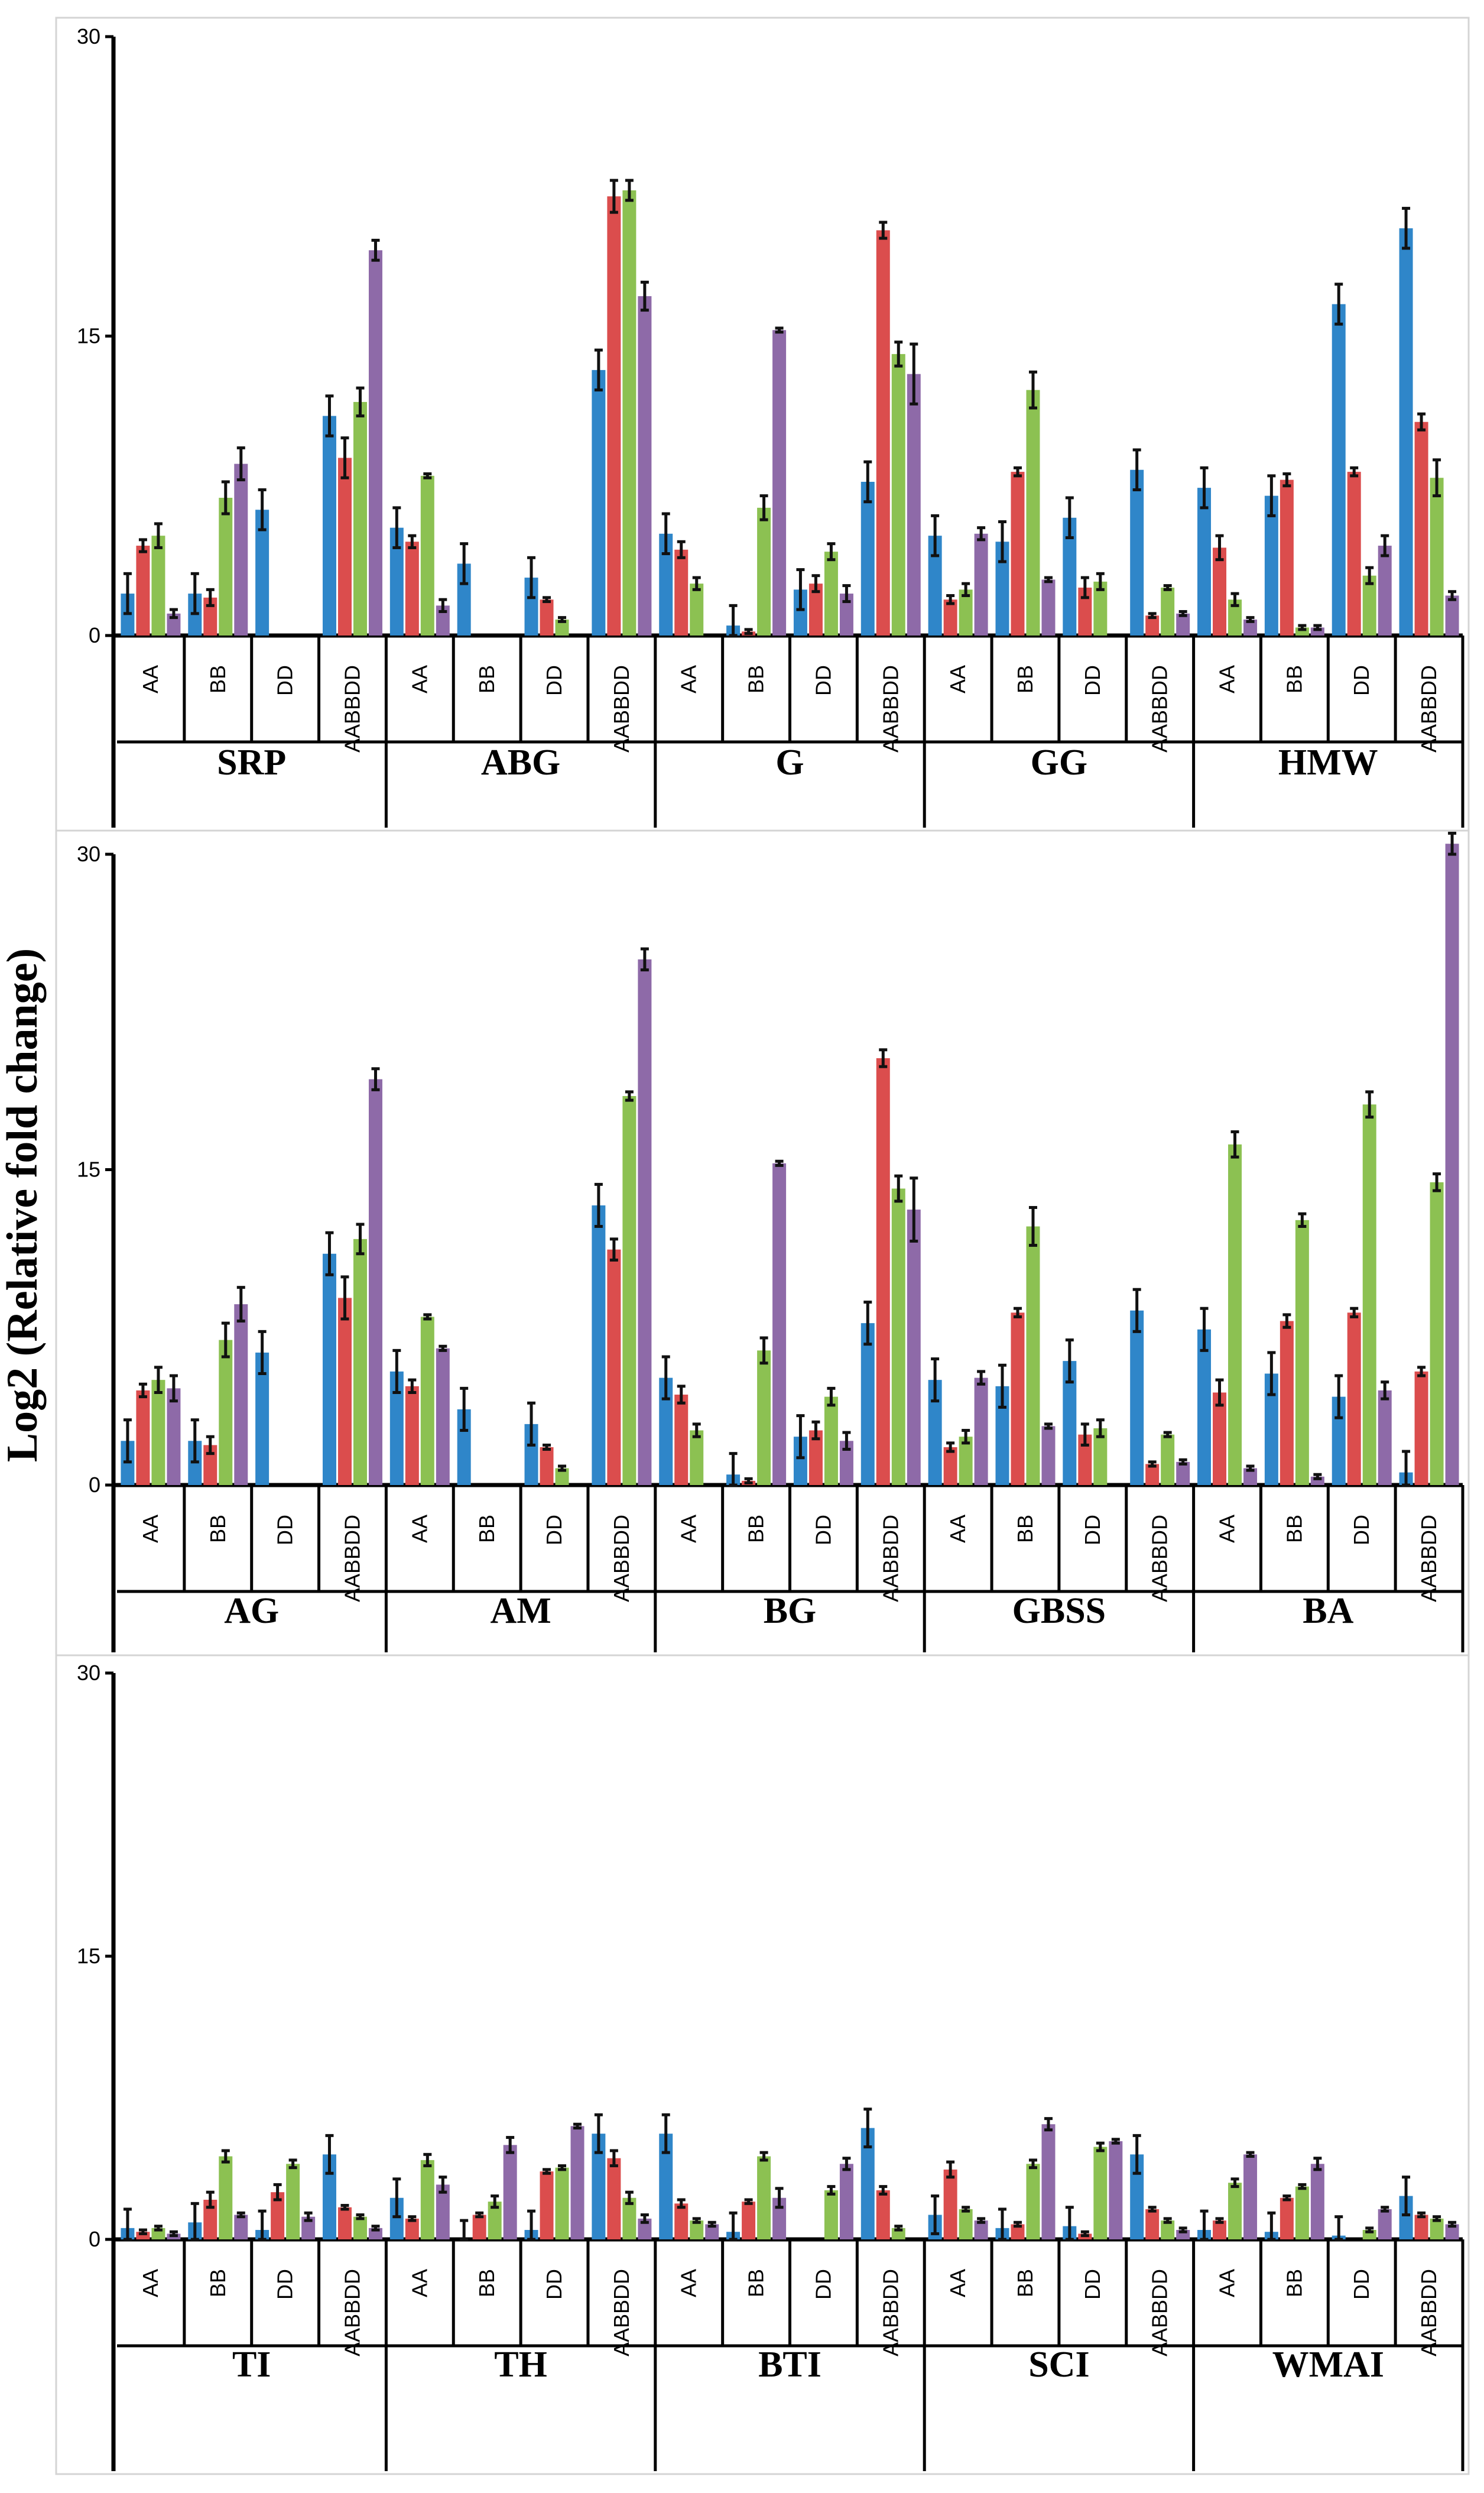 Image resolution: width=1484 pixels, height=2493 pixels. I want to click on gene-label: G, so click(789, 763).